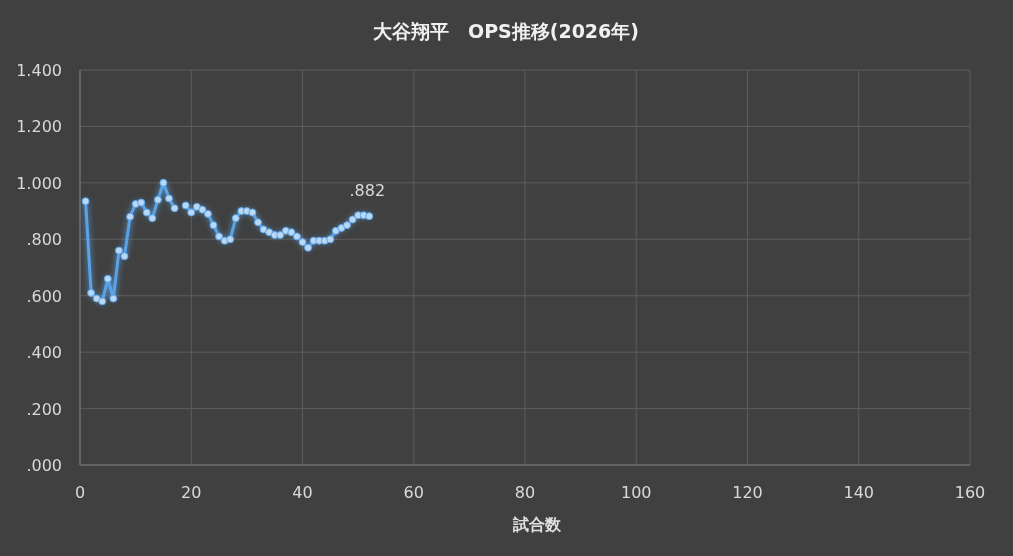  I want to click on x-tick-label: 40, so click(302, 492).